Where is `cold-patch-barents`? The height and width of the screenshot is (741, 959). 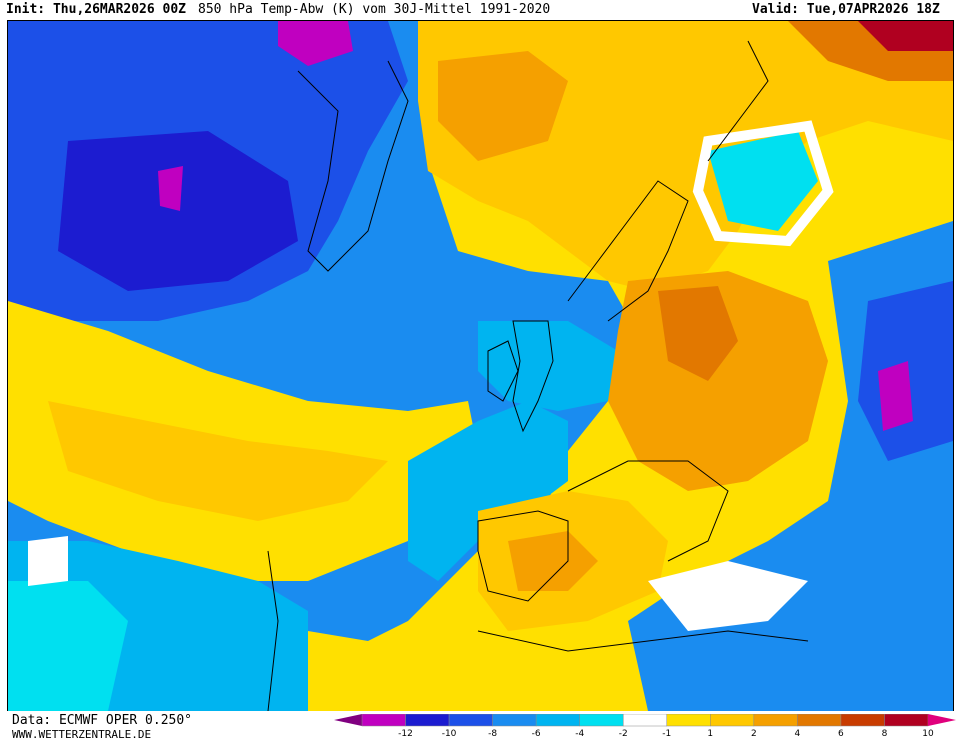 cold-patch-barents is located at coordinates (763, 181).